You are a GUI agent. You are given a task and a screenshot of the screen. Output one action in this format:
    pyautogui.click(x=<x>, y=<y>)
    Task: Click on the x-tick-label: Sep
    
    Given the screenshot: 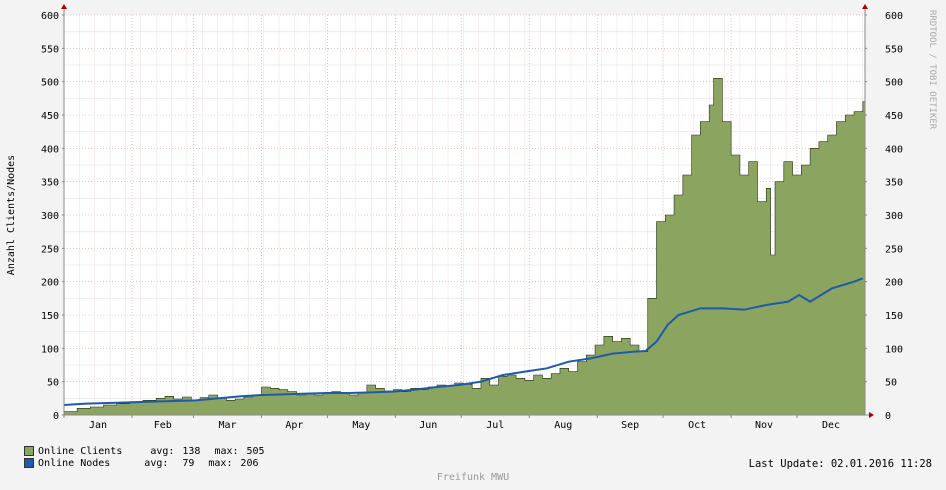 What is the action you would take?
    pyautogui.click(x=630, y=425)
    